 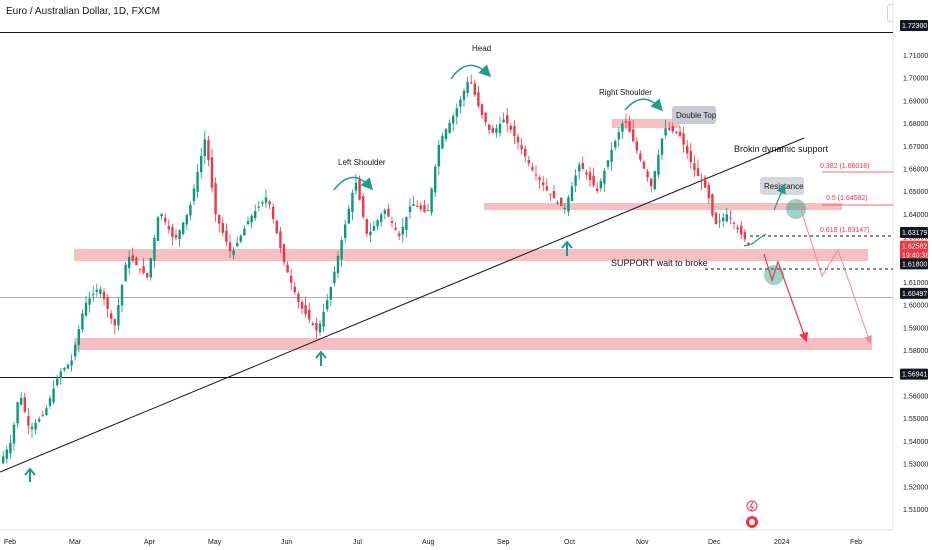 I want to click on resistance-zone, so click(x=663, y=206).